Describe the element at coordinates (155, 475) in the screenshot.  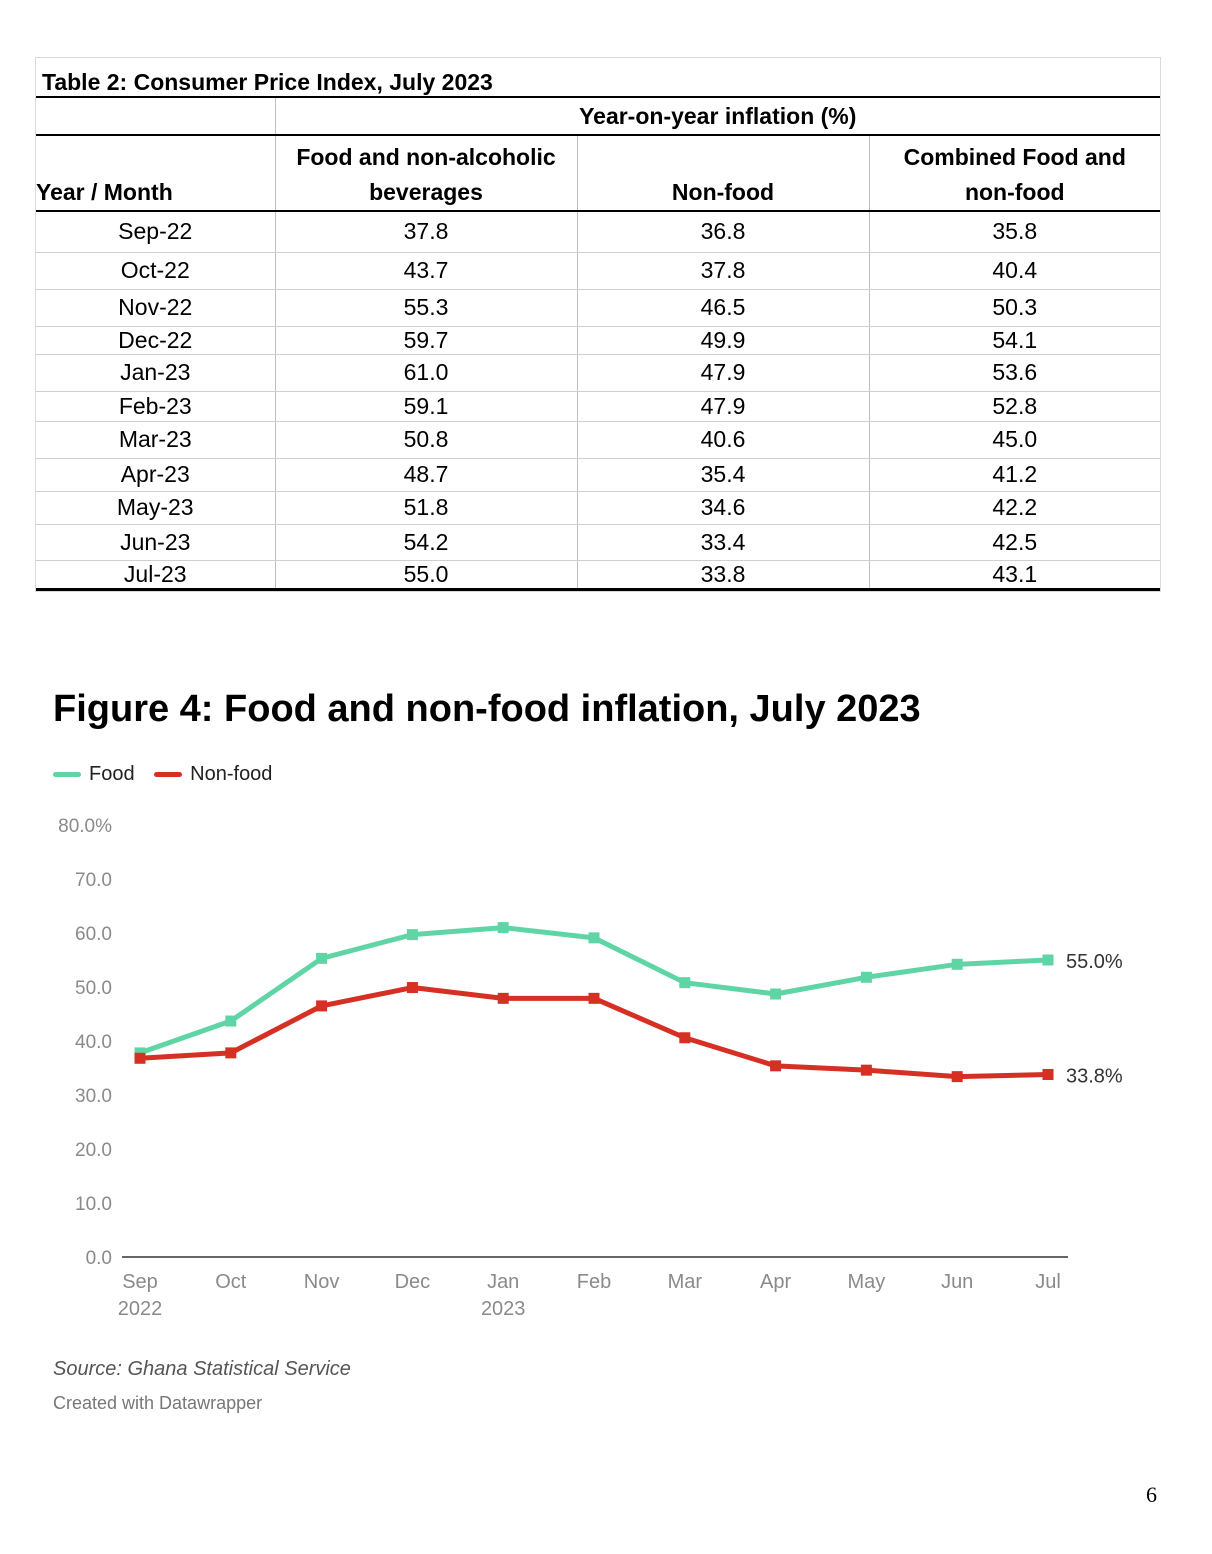
I see `cell-month: Apr-23` at that location.